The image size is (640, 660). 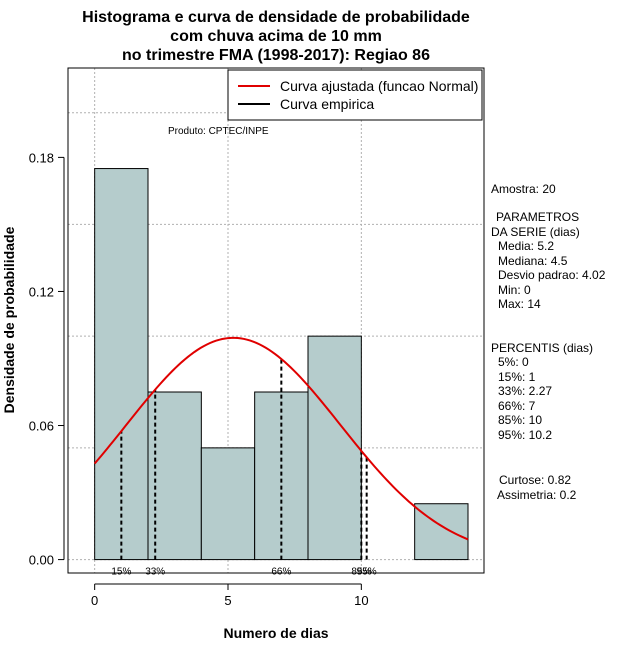 What do you see at coordinates (121, 572) in the screenshot?
I see `percentile-label-0: 15%` at bounding box center [121, 572].